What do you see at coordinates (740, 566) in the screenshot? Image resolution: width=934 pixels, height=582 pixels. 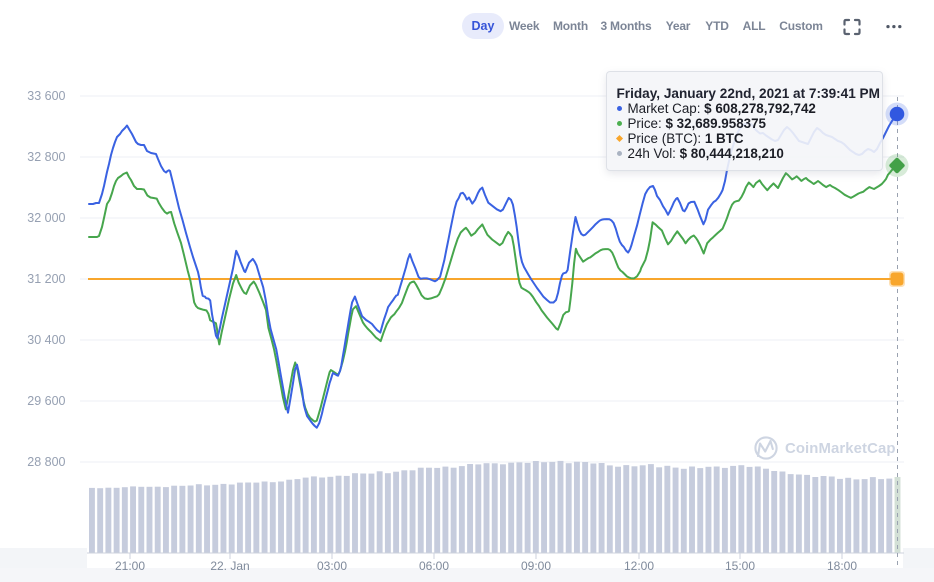 I see `svg-text: 15:00` at bounding box center [740, 566].